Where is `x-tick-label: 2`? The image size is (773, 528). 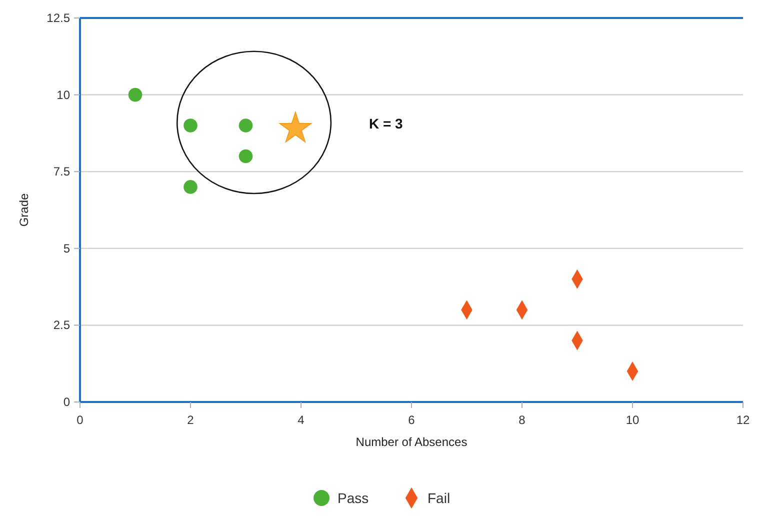
x-tick-label: 2 is located at coordinates (190, 420).